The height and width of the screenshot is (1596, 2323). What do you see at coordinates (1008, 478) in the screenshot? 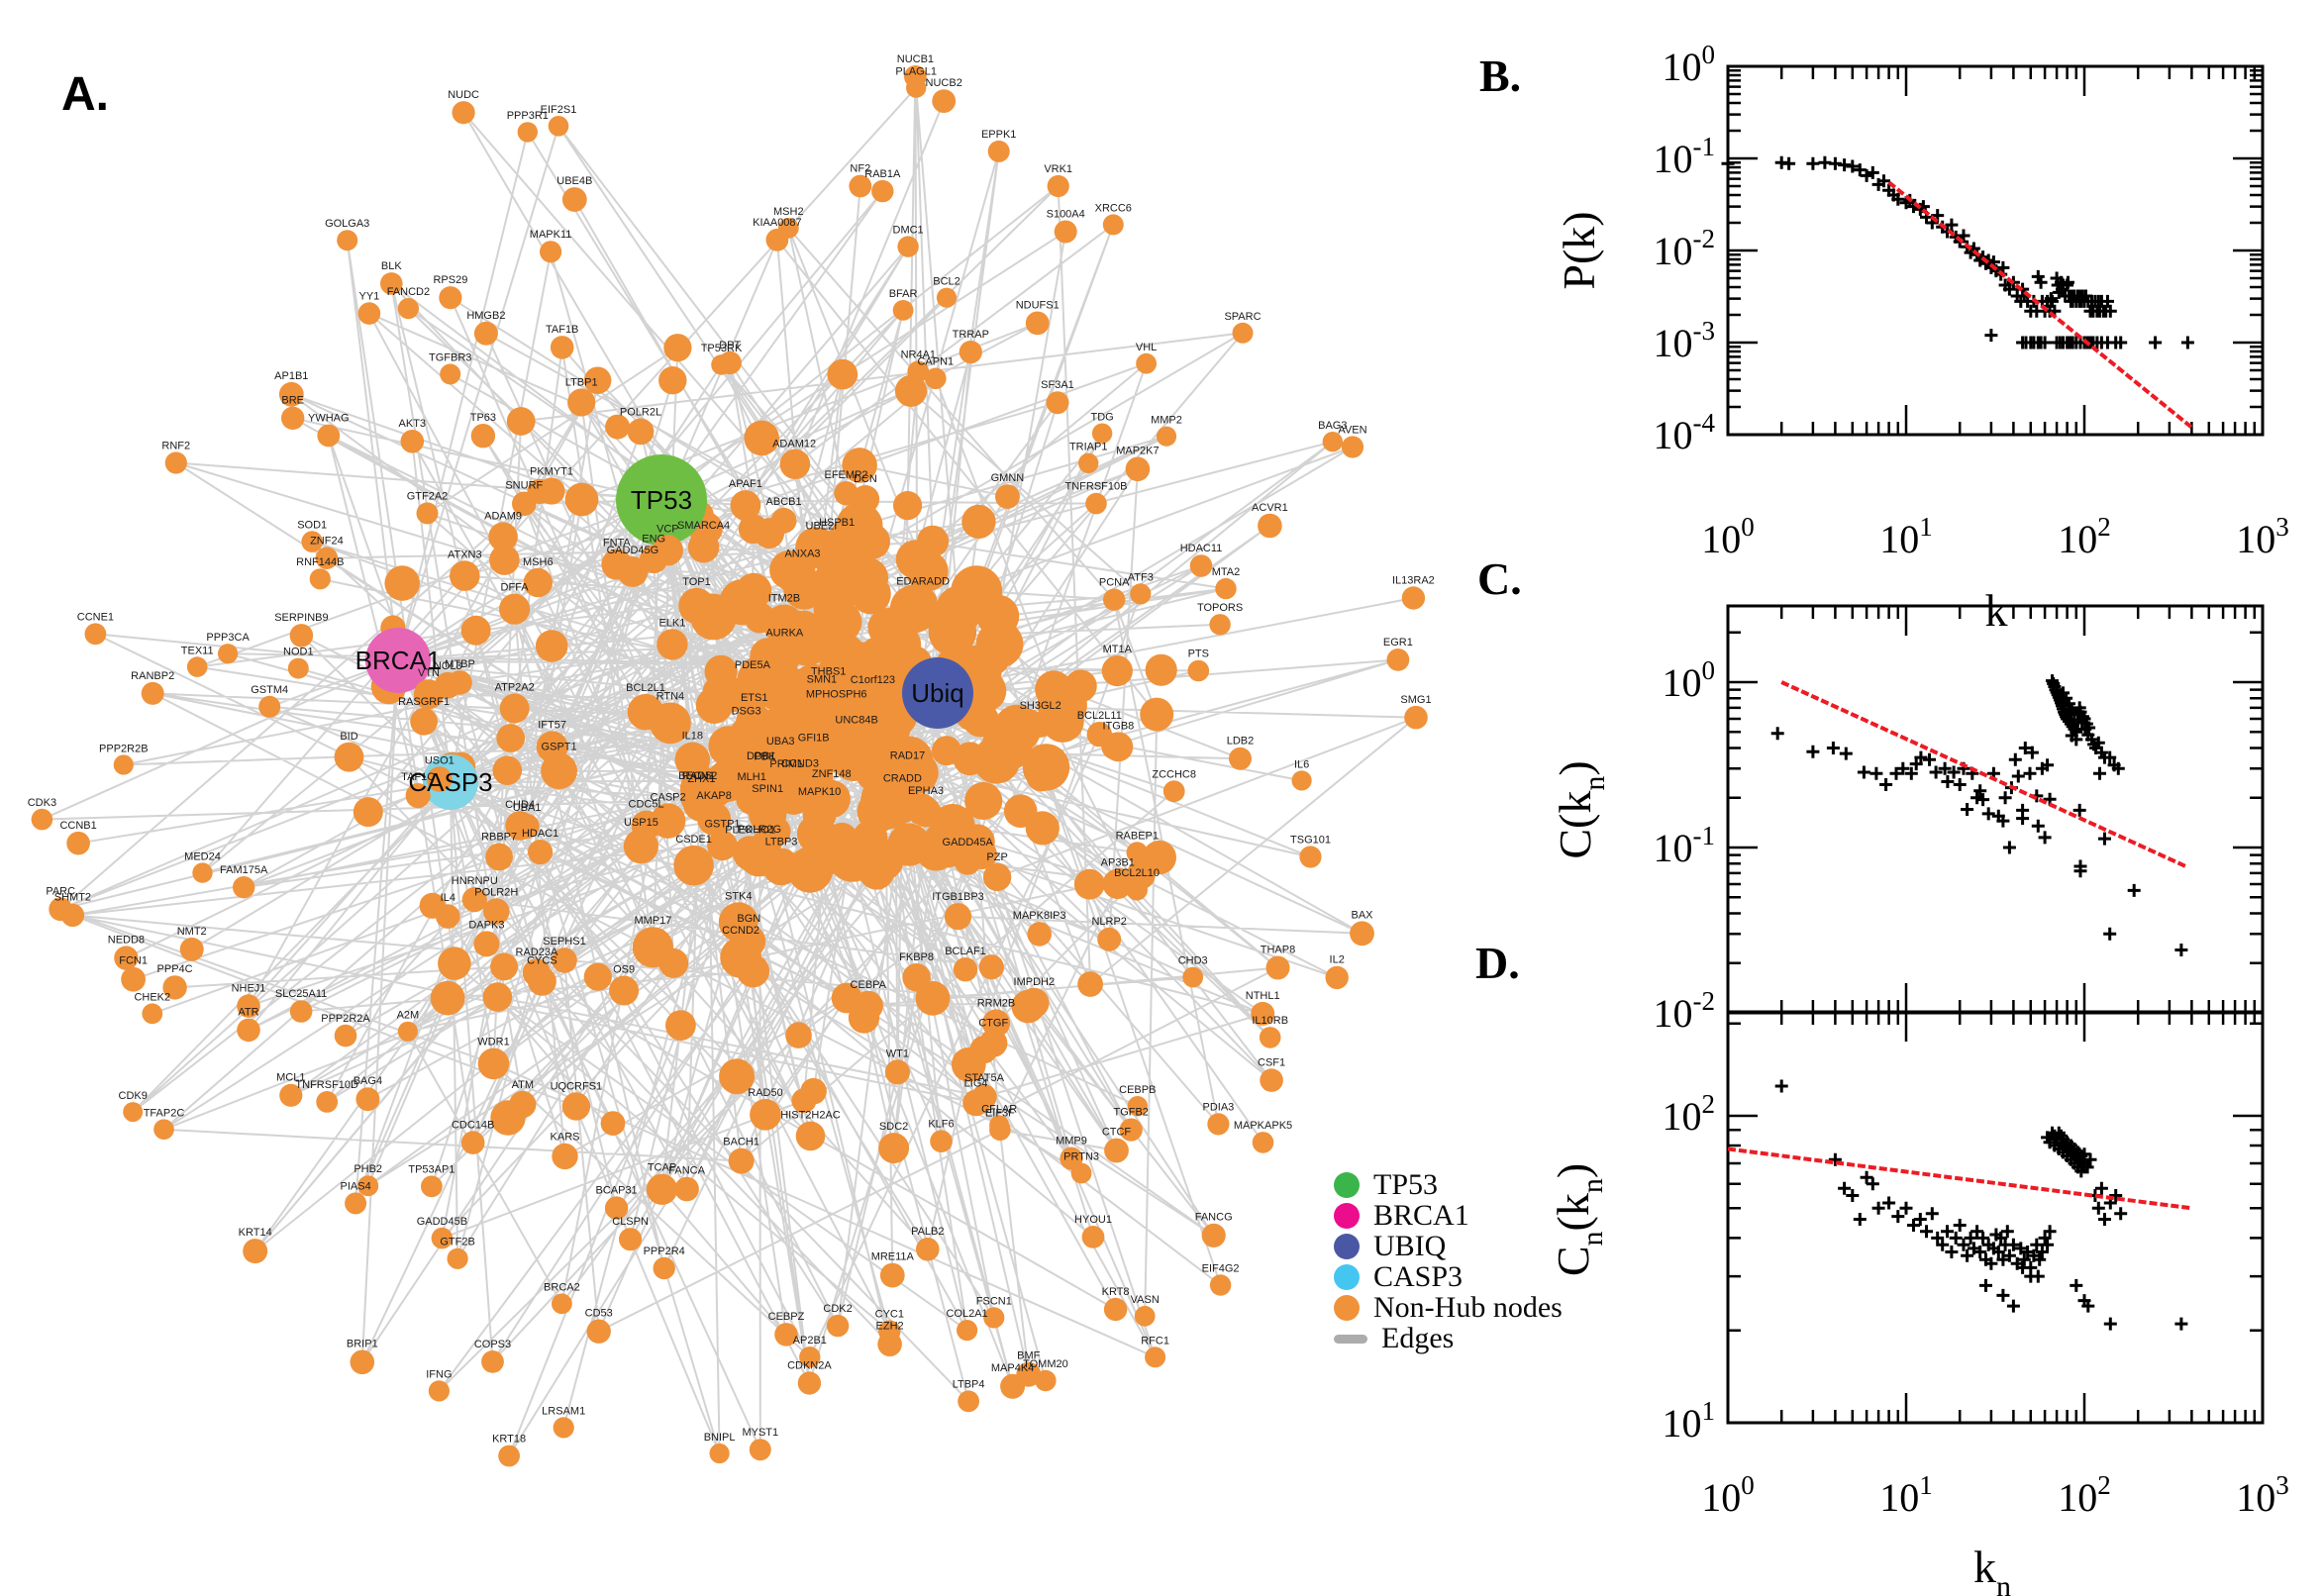
I see `svg-text: GMNN` at bounding box center [1008, 478].